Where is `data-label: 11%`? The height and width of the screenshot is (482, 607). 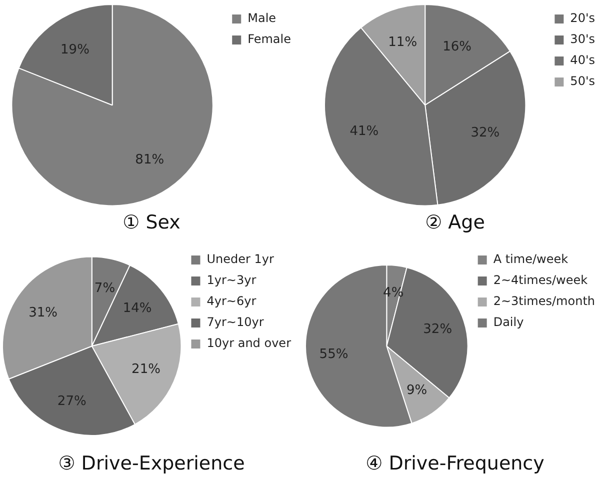 data-label: 11% is located at coordinates (403, 42).